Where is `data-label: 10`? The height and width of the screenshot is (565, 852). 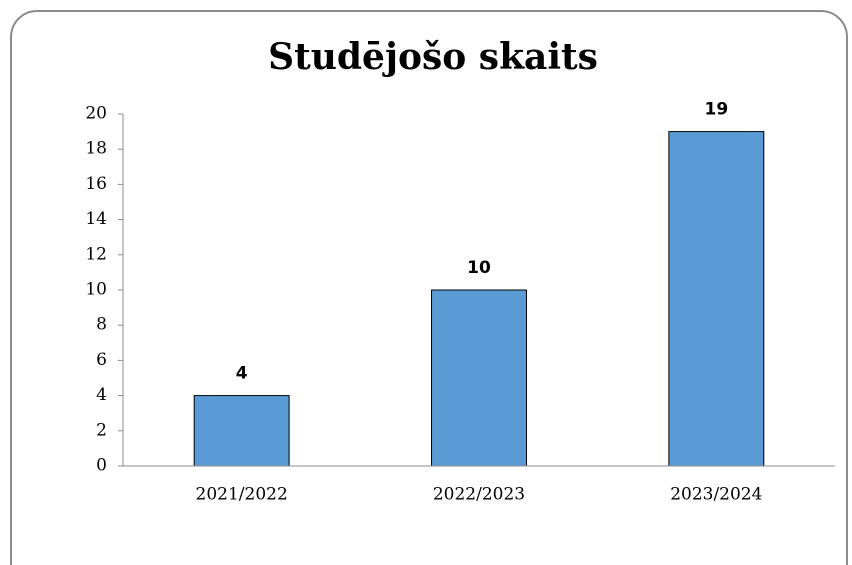 data-label: 10 is located at coordinates (479, 268).